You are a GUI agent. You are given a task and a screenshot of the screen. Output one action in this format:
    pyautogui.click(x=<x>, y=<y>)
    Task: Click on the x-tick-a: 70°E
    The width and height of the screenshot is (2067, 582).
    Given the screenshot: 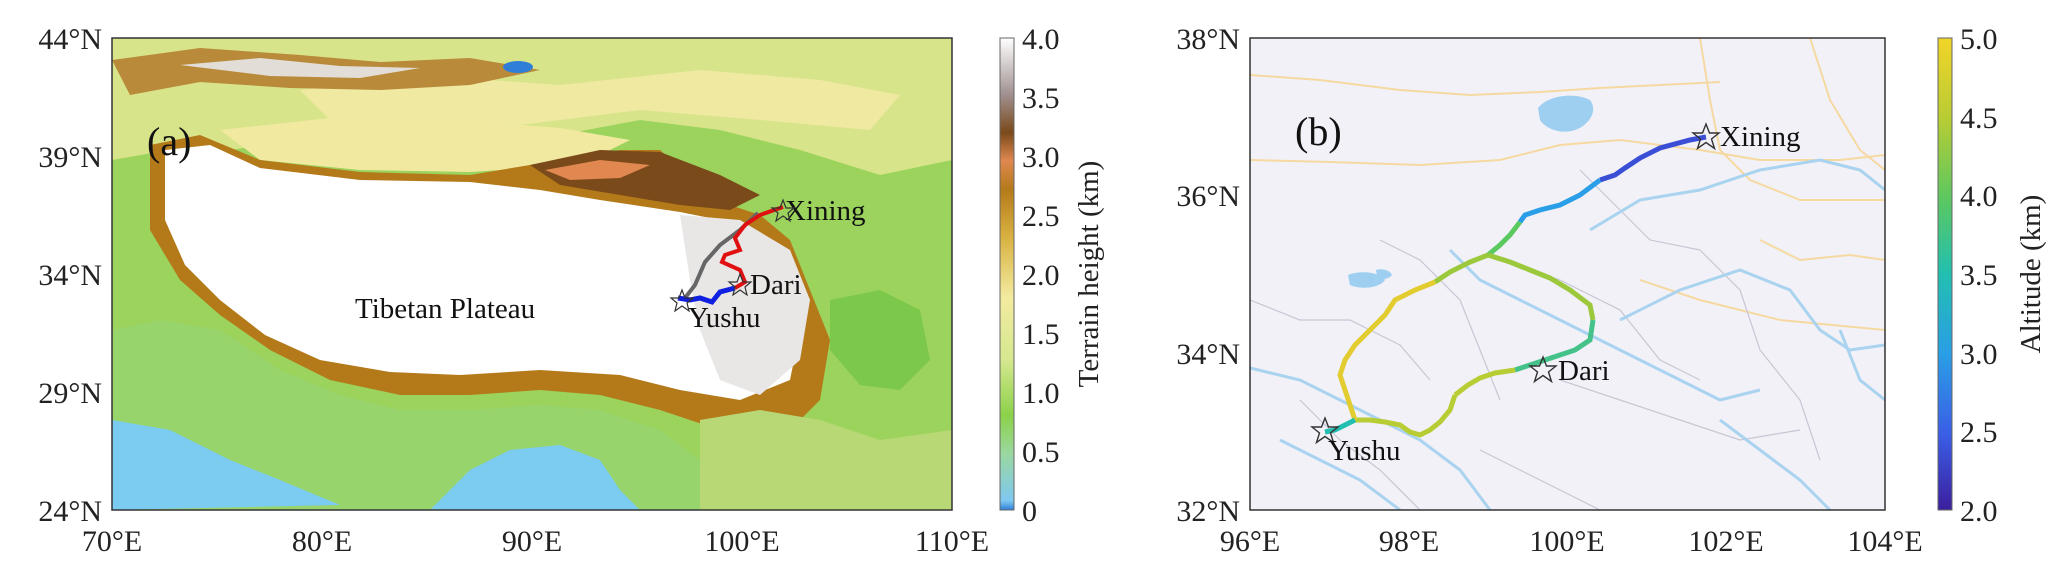 What is the action you would take?
    pyautogui.click(x=112, y=541)
    